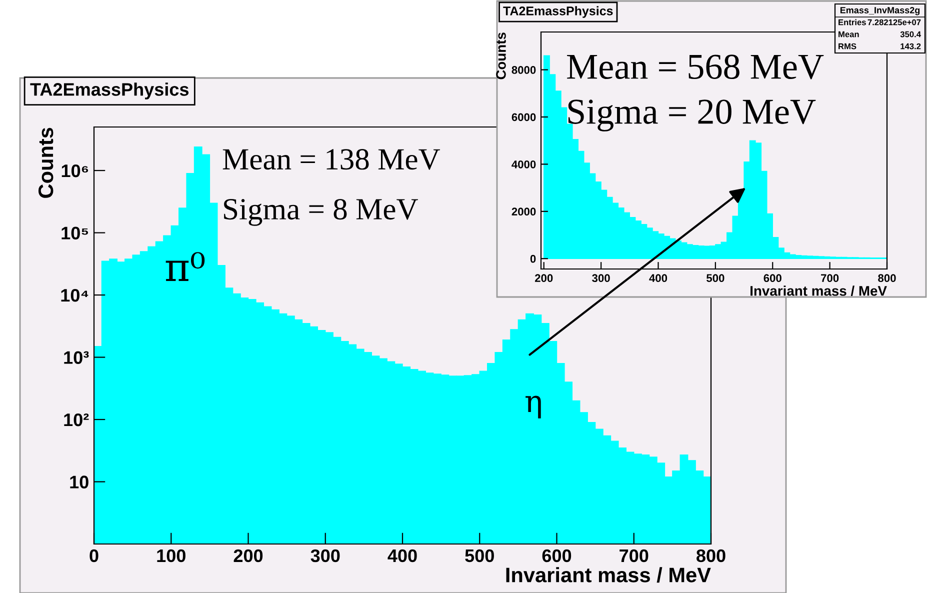  Describe the element at coordinates (185, 266) in the screenshot. I see `annotation: π⁰` at that location.